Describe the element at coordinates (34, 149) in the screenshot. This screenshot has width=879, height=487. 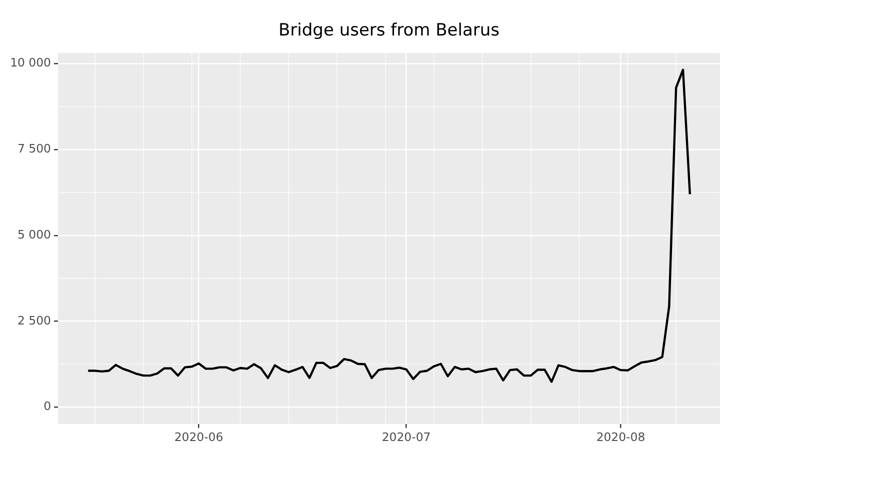
I see `y-tick-label: 7 500` at that location.